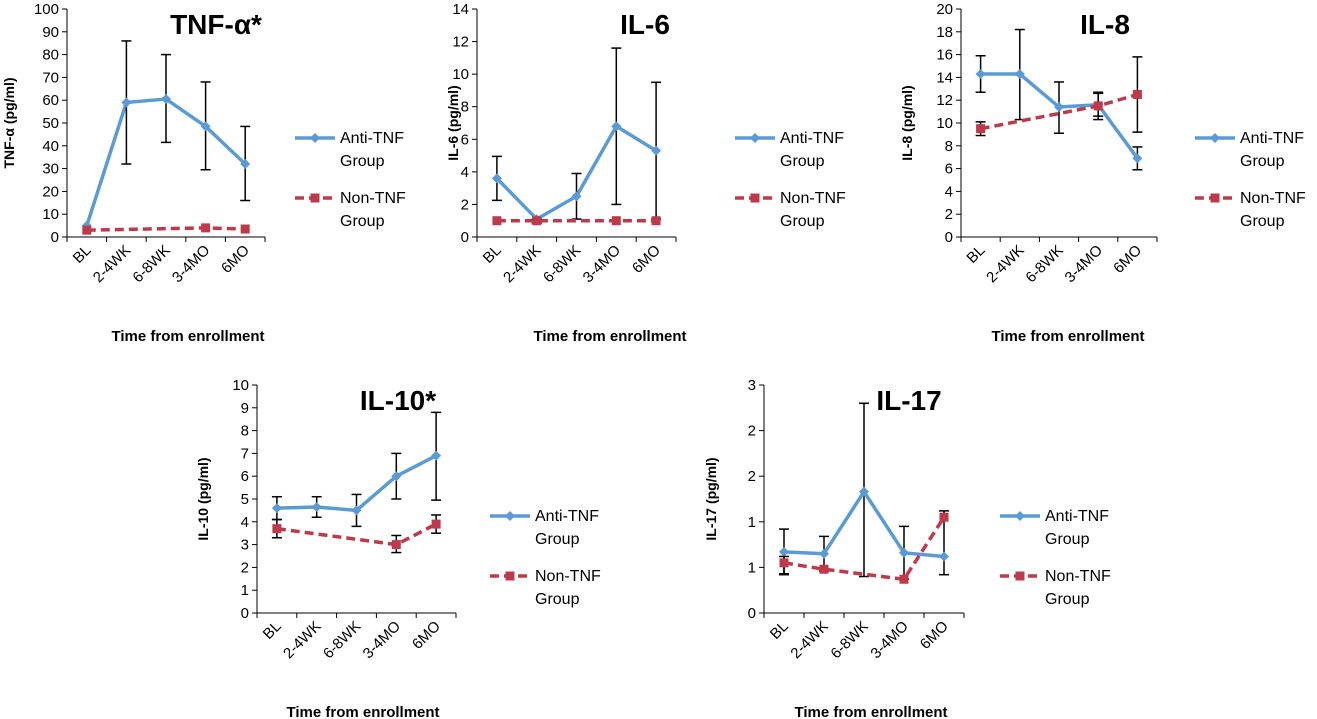 The width and height of the screenshot is (1317, 719). I want to click on y-tick-label: 7, so click(245, 453).